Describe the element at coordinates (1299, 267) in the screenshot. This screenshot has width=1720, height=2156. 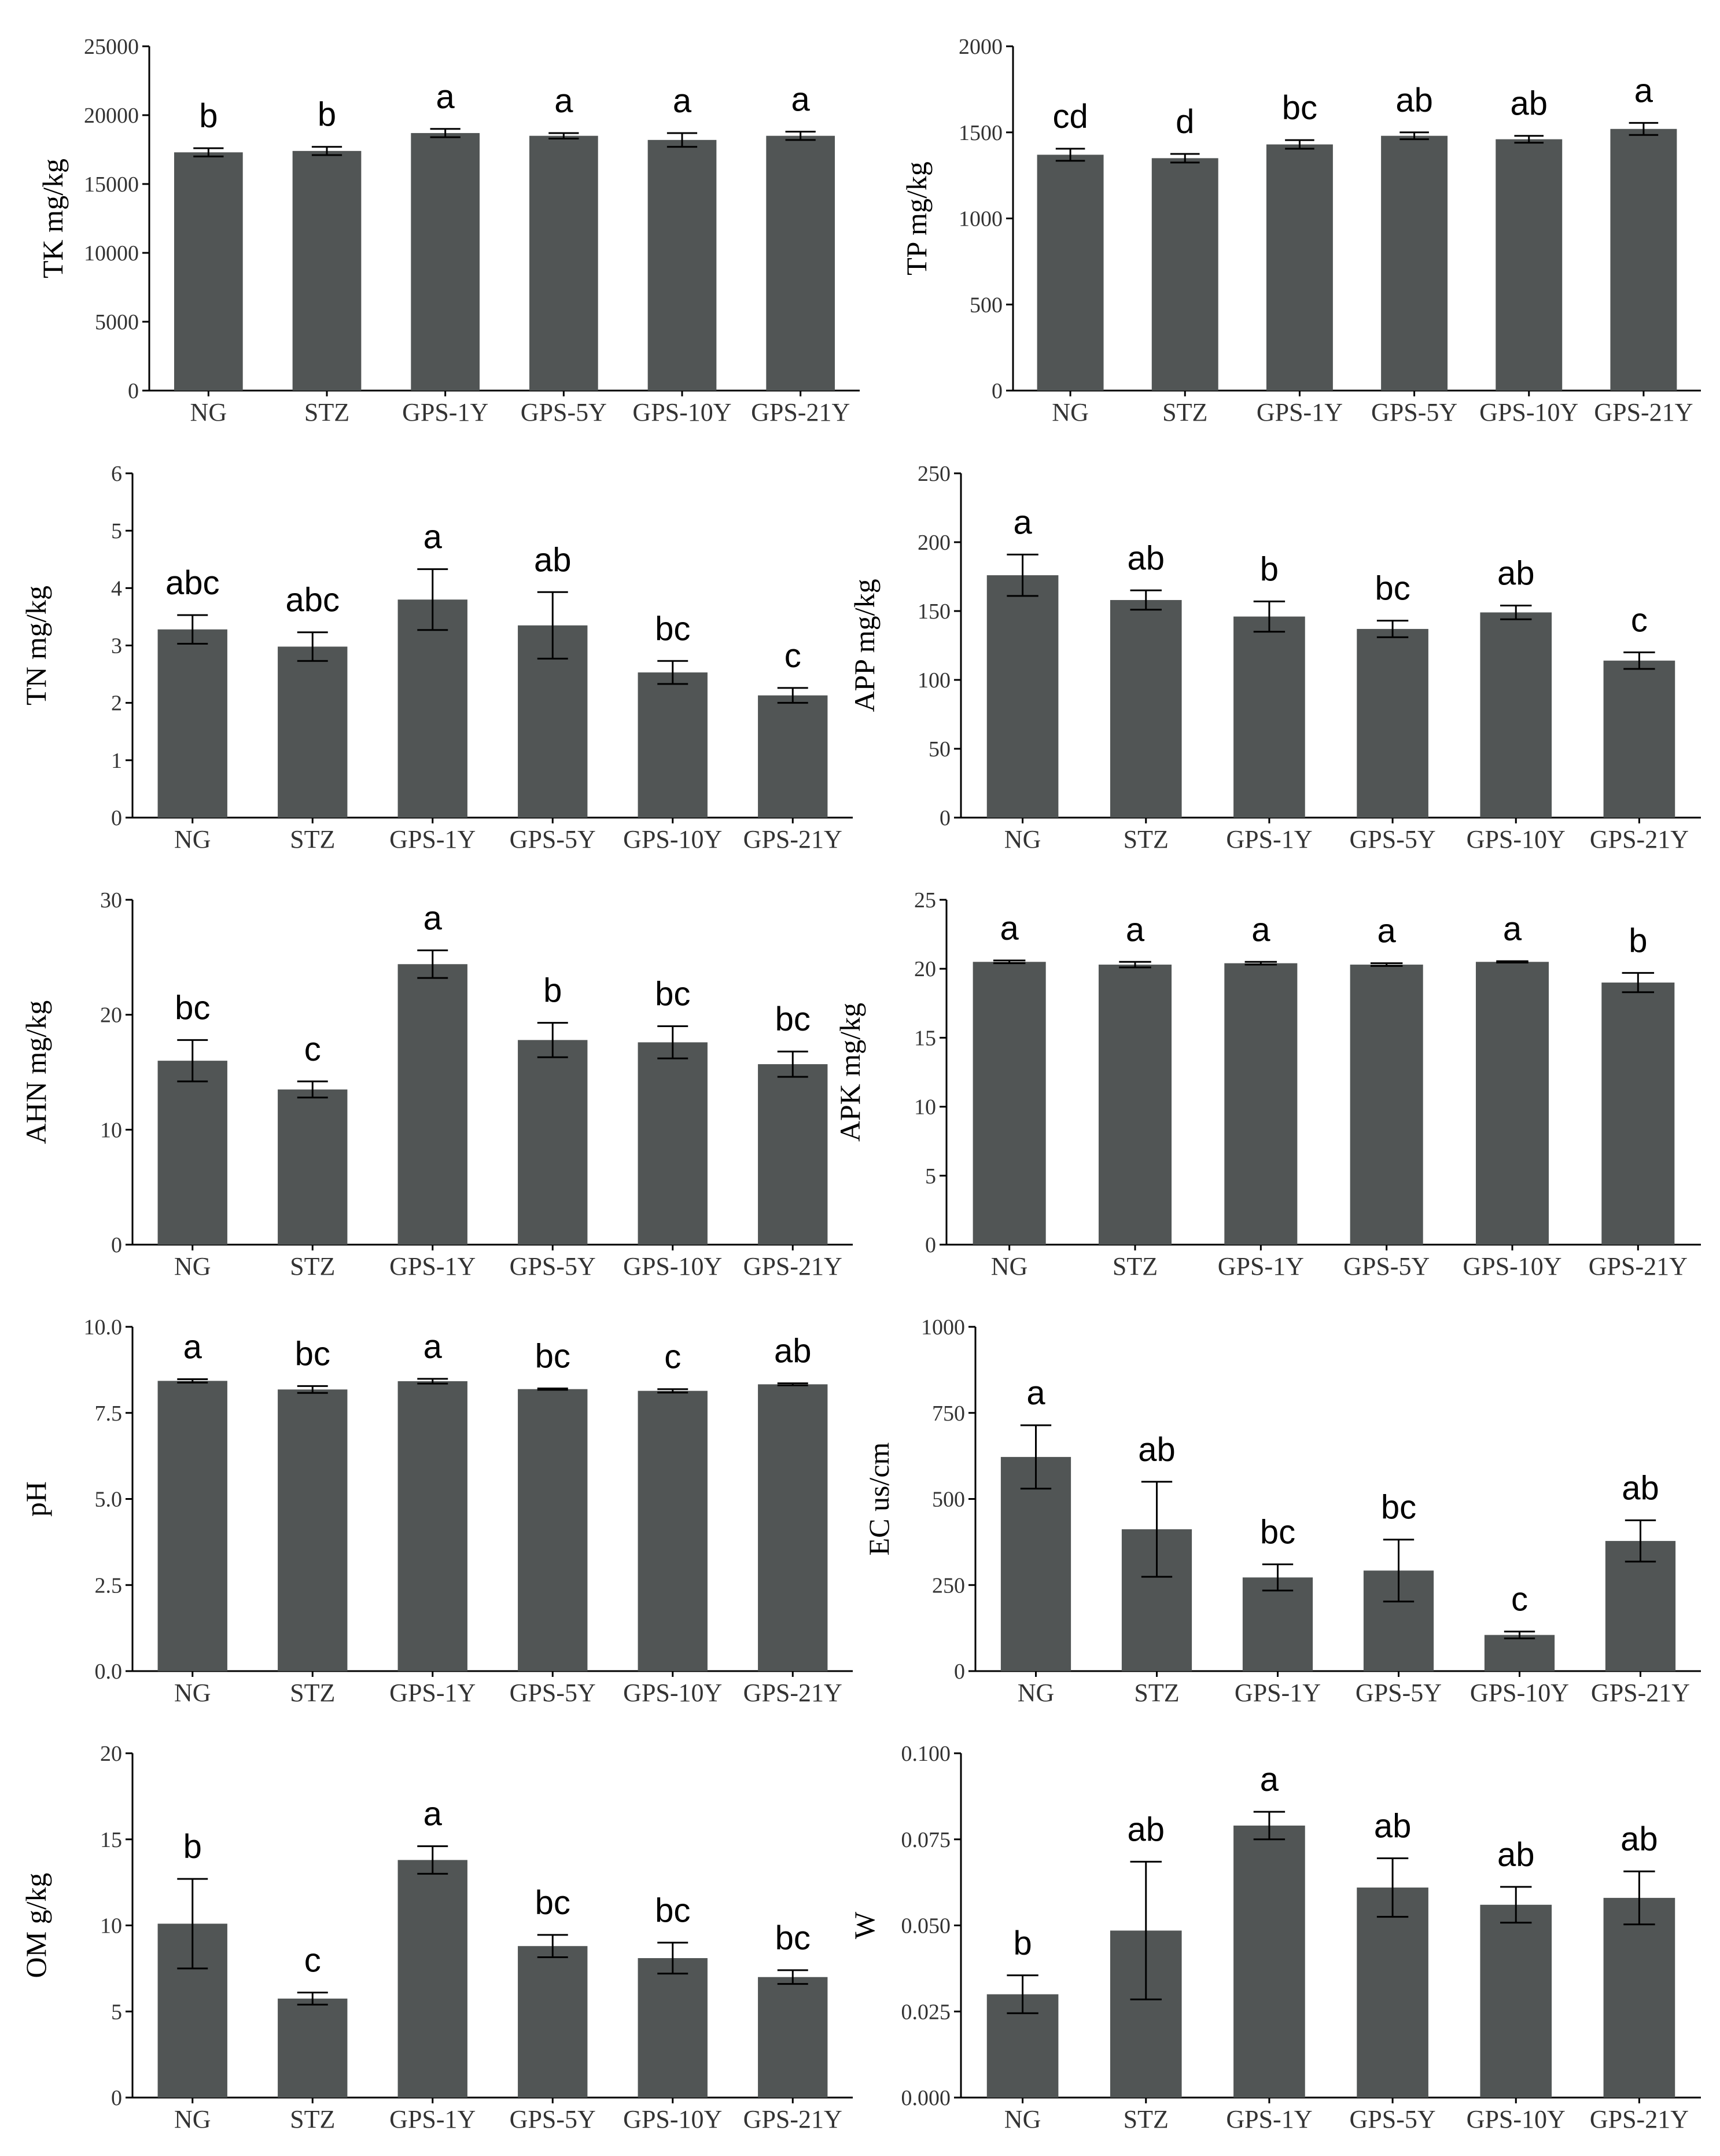
I see `bar-gps-1y` at that location.